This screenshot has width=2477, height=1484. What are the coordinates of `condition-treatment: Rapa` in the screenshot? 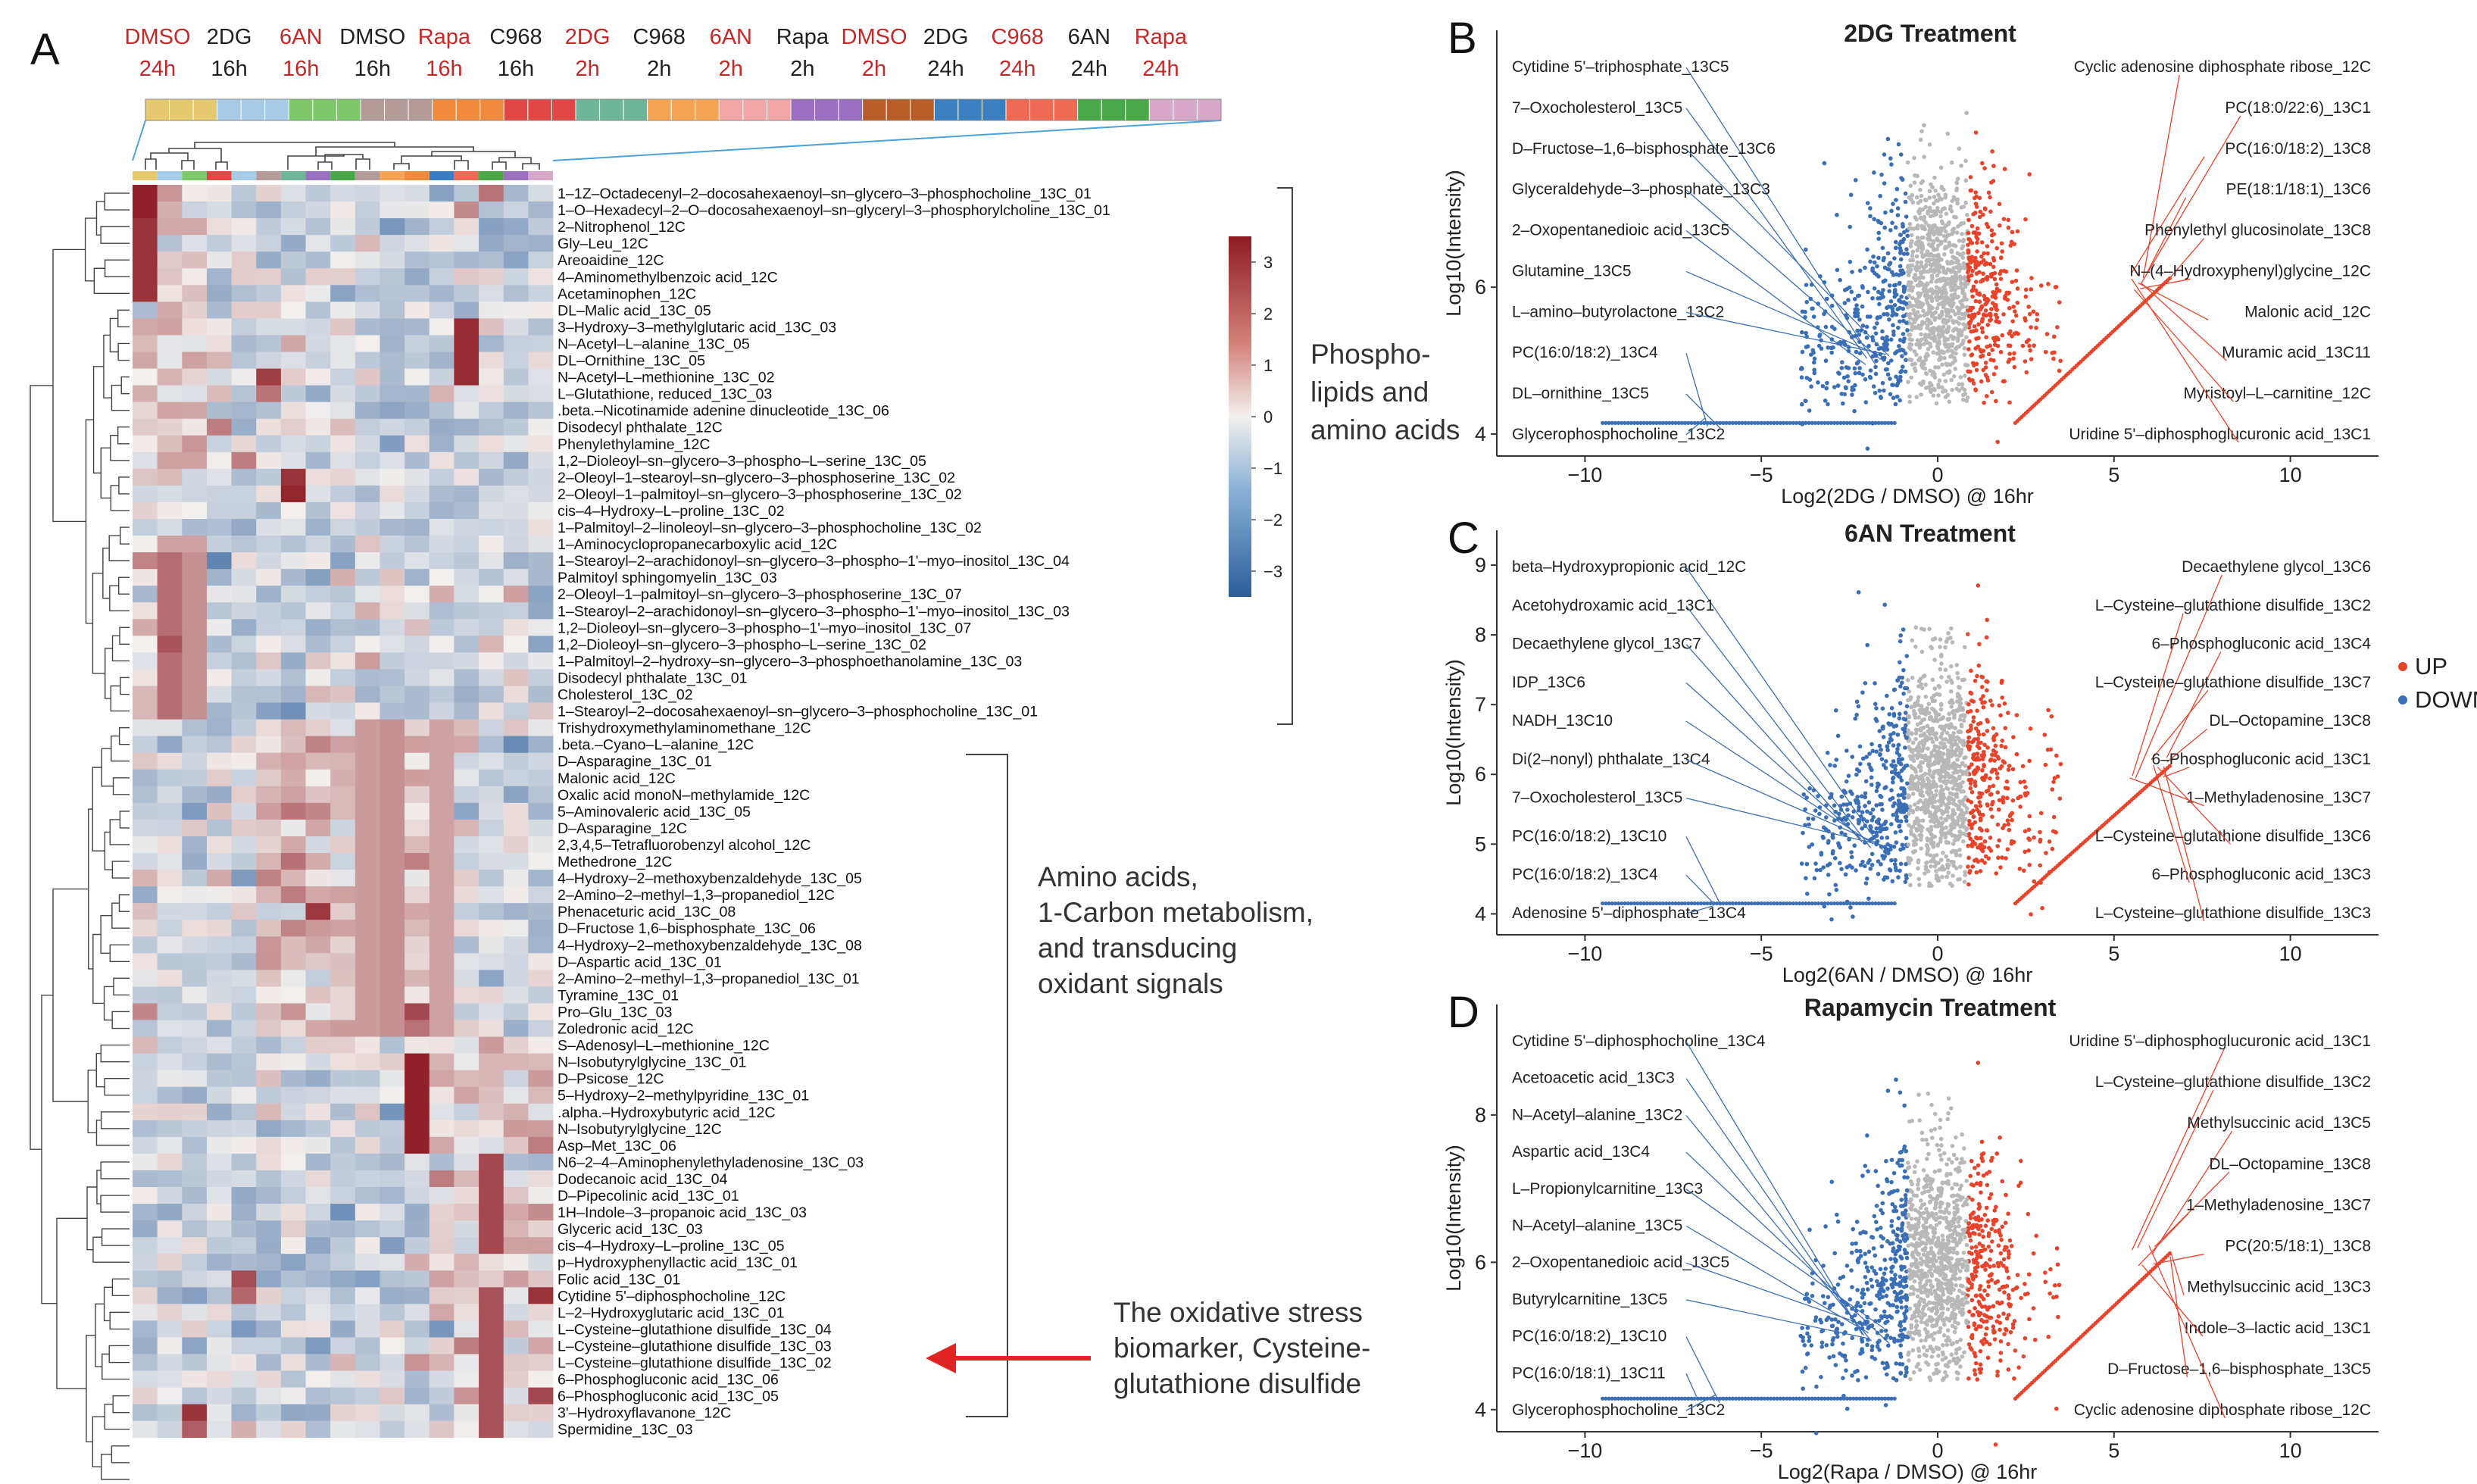 It's located at (803, 37).